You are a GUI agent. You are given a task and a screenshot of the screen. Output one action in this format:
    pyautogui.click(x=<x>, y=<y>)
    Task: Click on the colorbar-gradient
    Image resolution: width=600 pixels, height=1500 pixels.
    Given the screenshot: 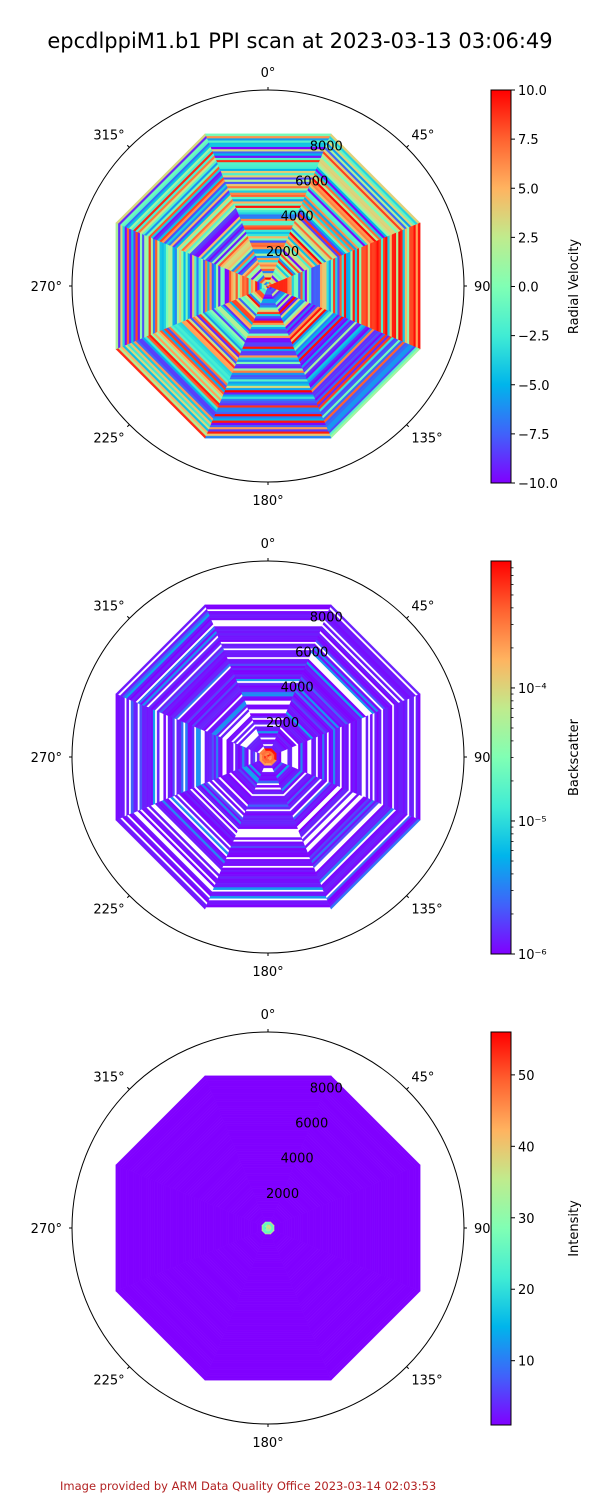 What is the action you would take?
    pyautogui.click(x=501, y=286)
    